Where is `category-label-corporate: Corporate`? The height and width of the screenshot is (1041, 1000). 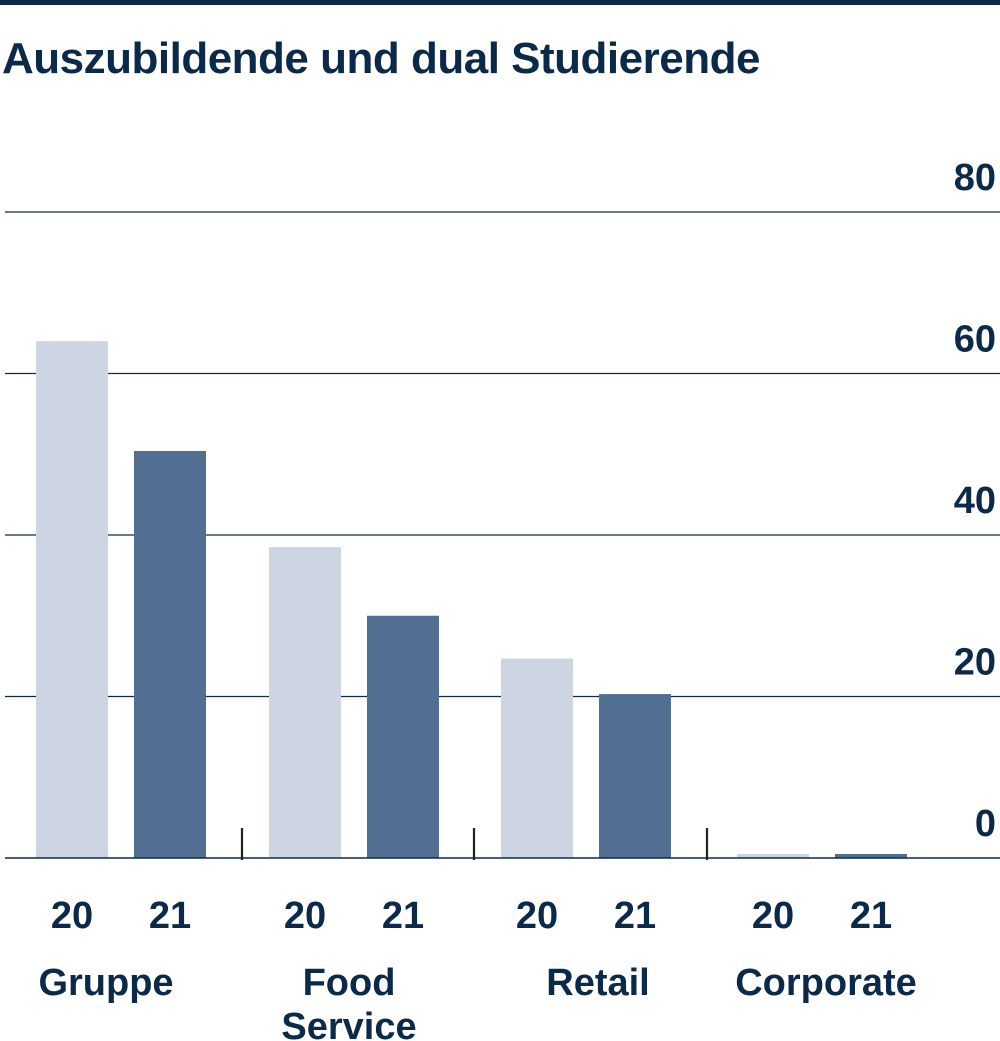
category-label-corporate: Corporate is located at coordinates (826, 983).